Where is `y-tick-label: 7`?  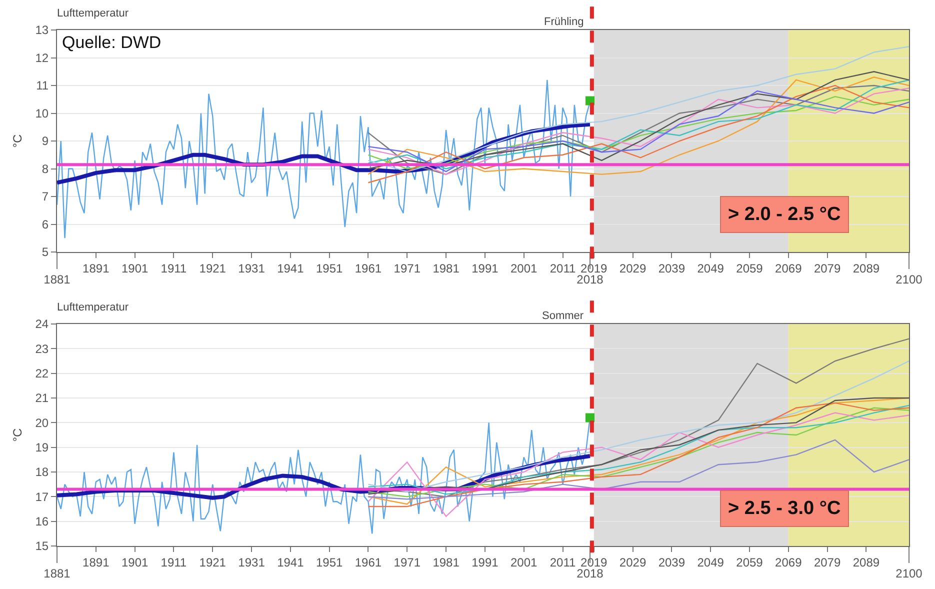
y-tick-label: 7 is located at coordinates (45, 197).